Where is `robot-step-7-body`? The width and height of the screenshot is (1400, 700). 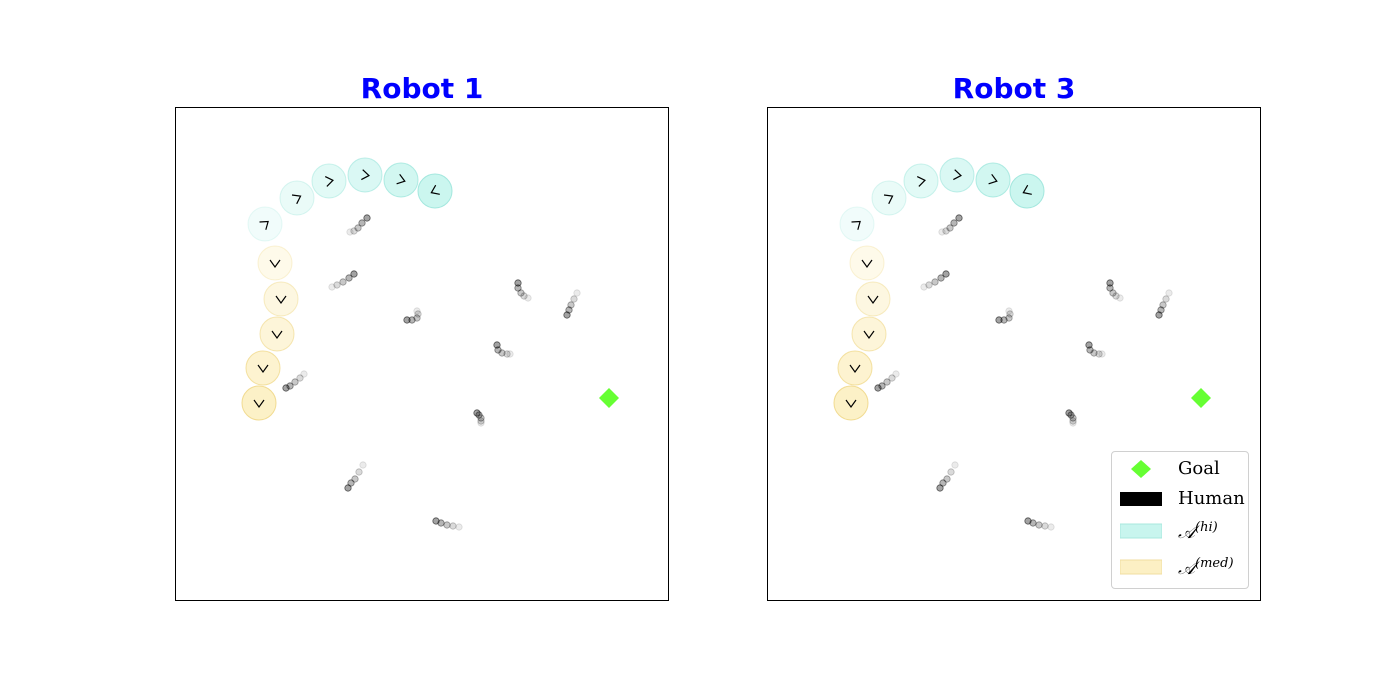 robot-step-7-body is located at coordinates (867, 263).